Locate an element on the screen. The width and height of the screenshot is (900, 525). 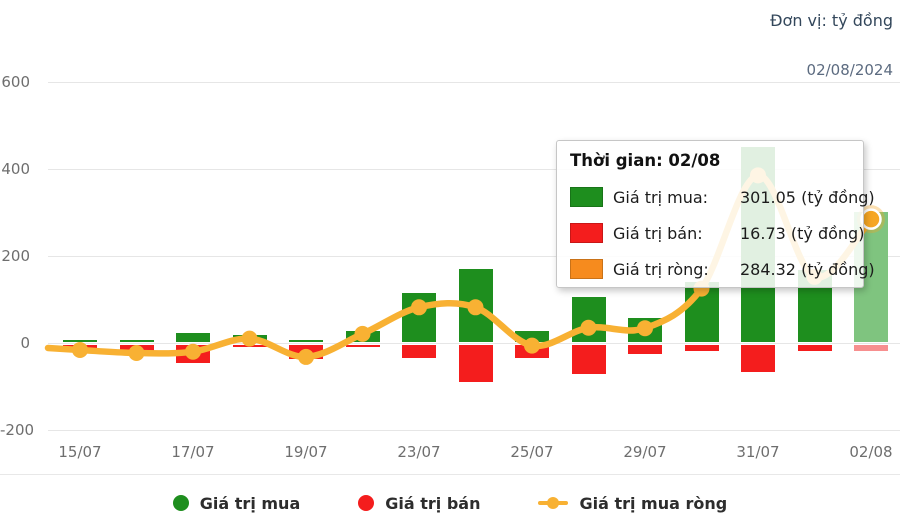
legend-item-sell: Giá trị bán is located at coordinates (419, 503).